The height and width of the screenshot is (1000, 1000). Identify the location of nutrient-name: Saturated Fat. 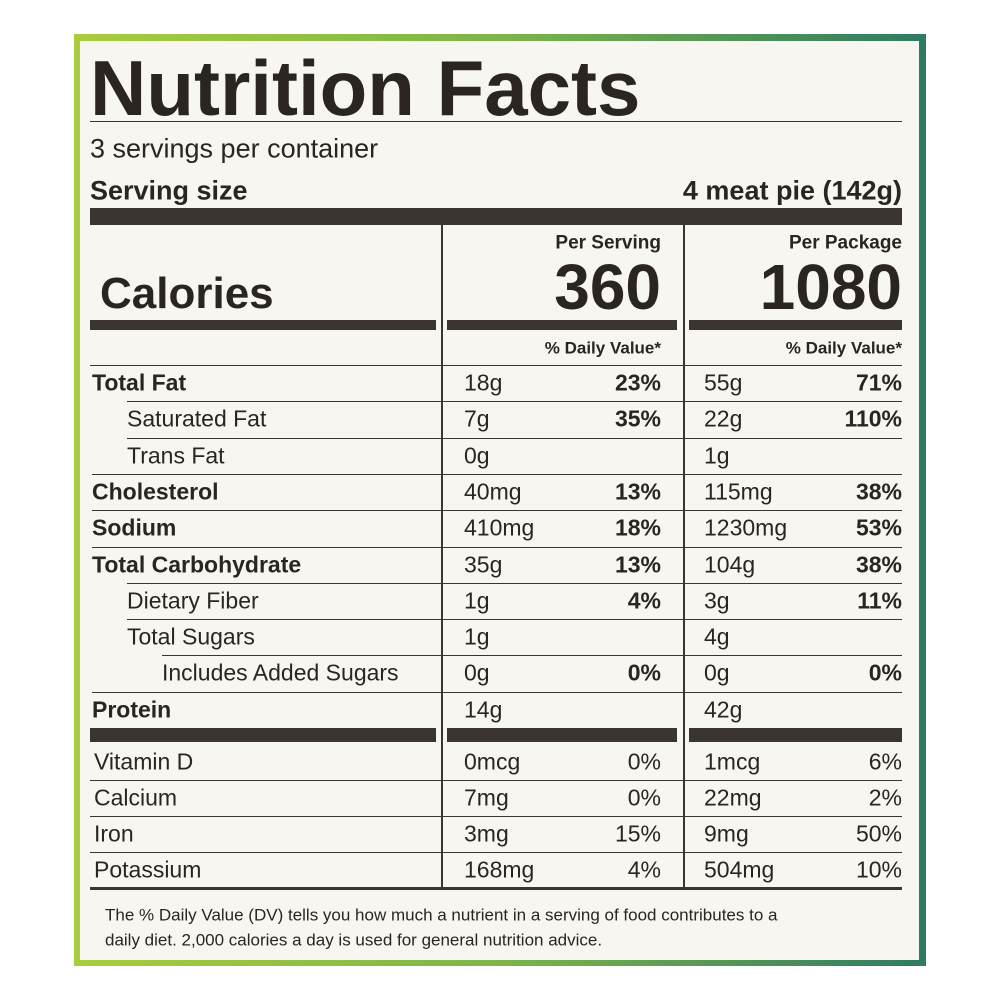
(197, 418).